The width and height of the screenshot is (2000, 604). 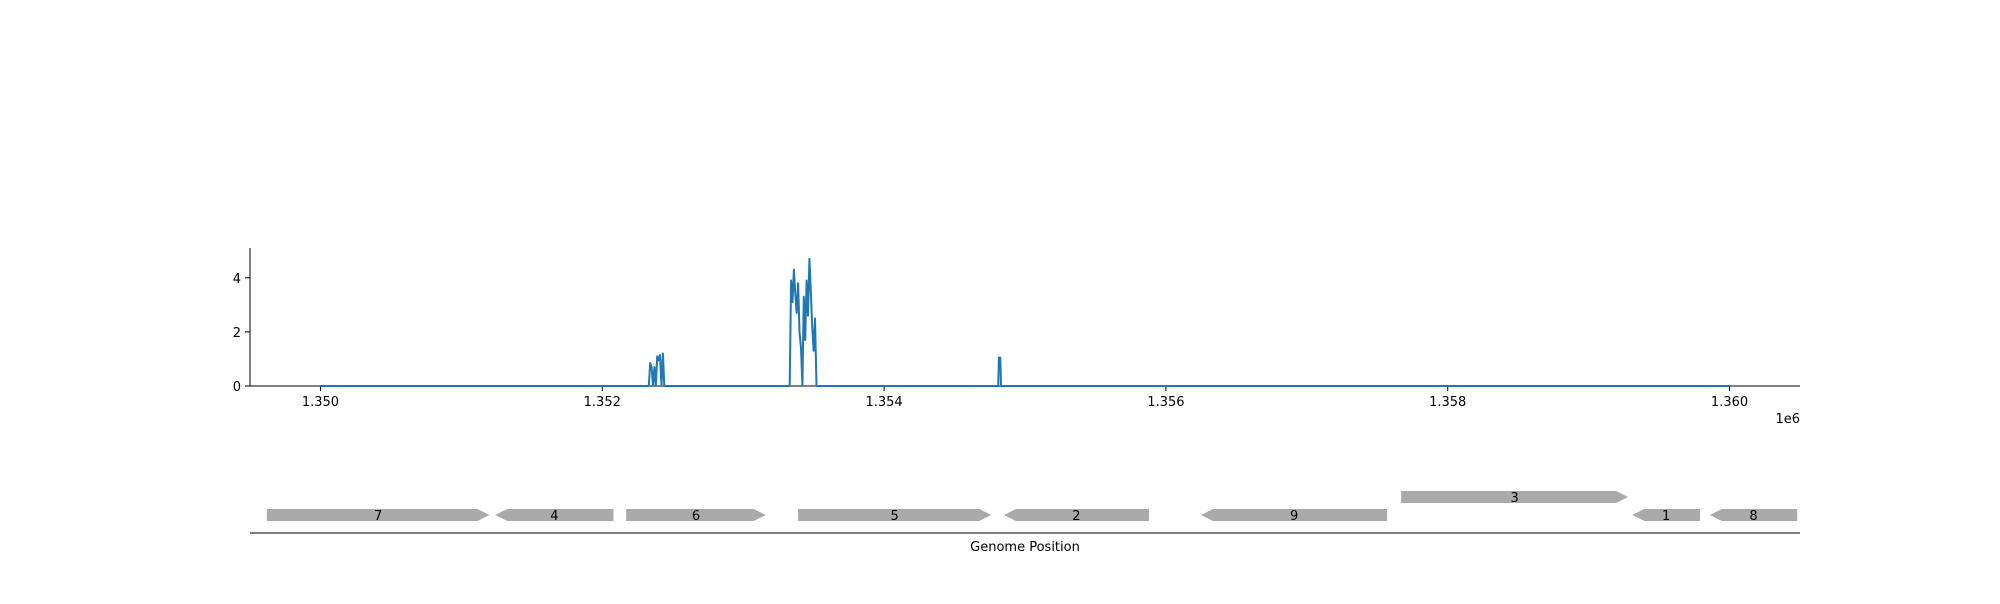 What do you see at coordinates (1787, 419) in the screenshot?
I see `x-offset-label: 1e6` at bounding box center [1787, 419].